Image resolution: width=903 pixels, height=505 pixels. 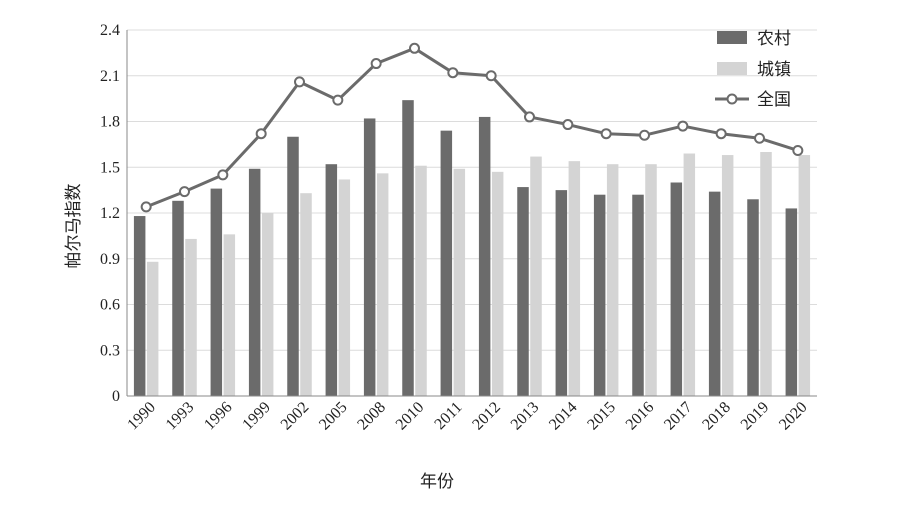 What do you see at coordinates (753, 69) in the screenshot?
I see `legend: 农村 城镇 全国` at bounding box center [753, 69].